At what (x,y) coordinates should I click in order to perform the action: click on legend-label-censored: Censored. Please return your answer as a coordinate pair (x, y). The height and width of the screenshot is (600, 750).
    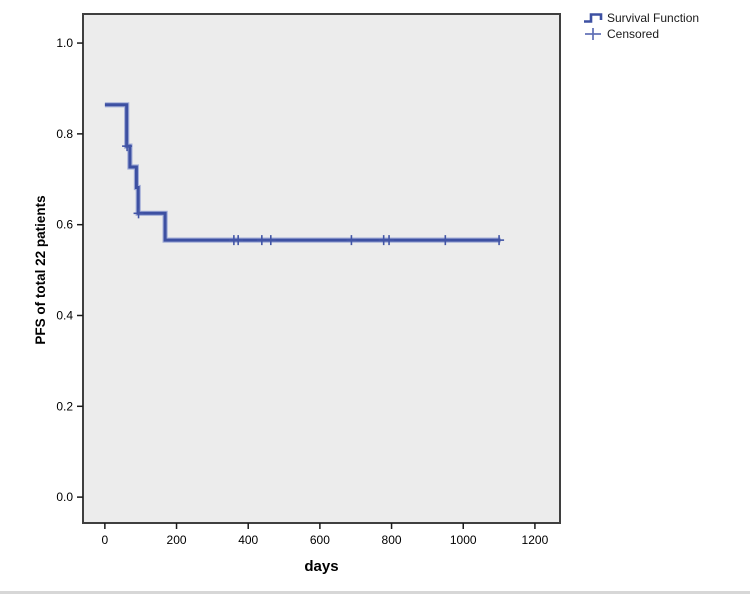
    Looking at the image, I should click on (633, 33).